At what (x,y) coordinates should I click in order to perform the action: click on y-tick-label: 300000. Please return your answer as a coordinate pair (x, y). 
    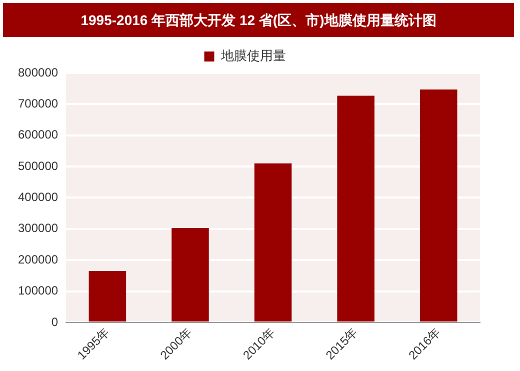
    Looking at the image, I should click on (38, 228).